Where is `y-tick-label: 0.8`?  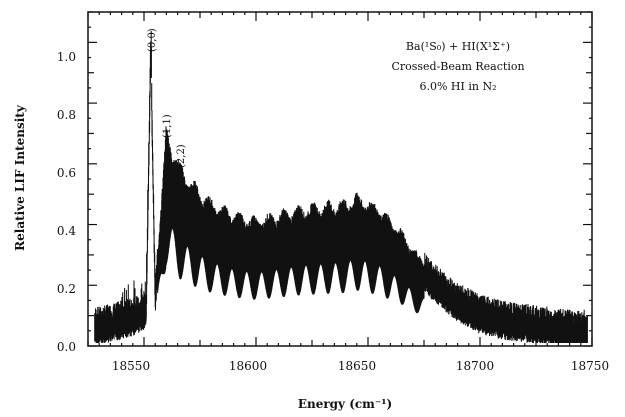
y-tick-label: 0.8 is located at coordinates (66, 115).